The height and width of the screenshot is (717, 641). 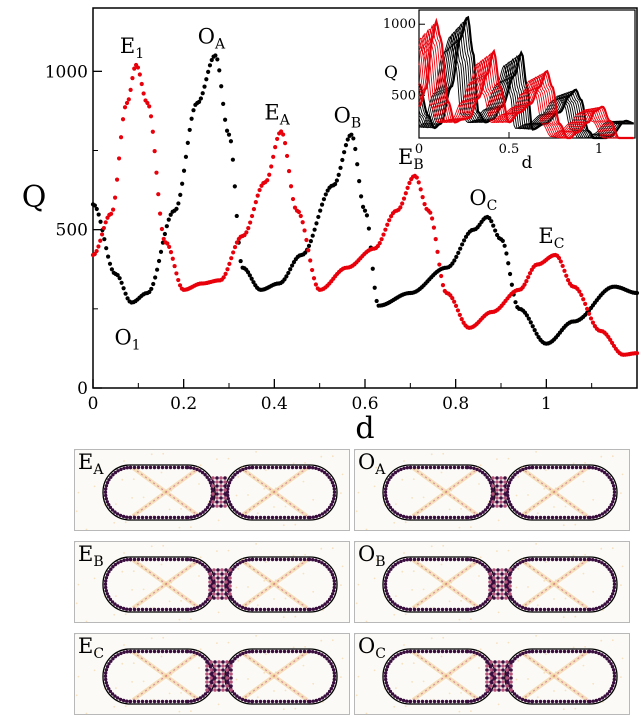 What do you see at coordinates (91, 464) in the screenshot?
I see `panel-label: EA` at bounding box center [91, 464].